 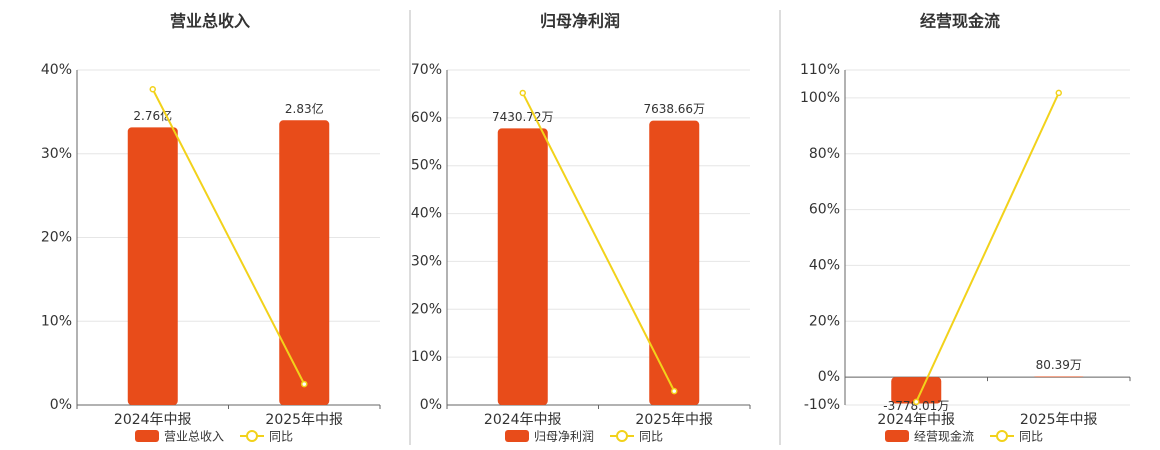 What do you see at coordinates (152, 115) in the screenshot?
I see `value-label: 2.76亿` at bounding box center [152, 115].